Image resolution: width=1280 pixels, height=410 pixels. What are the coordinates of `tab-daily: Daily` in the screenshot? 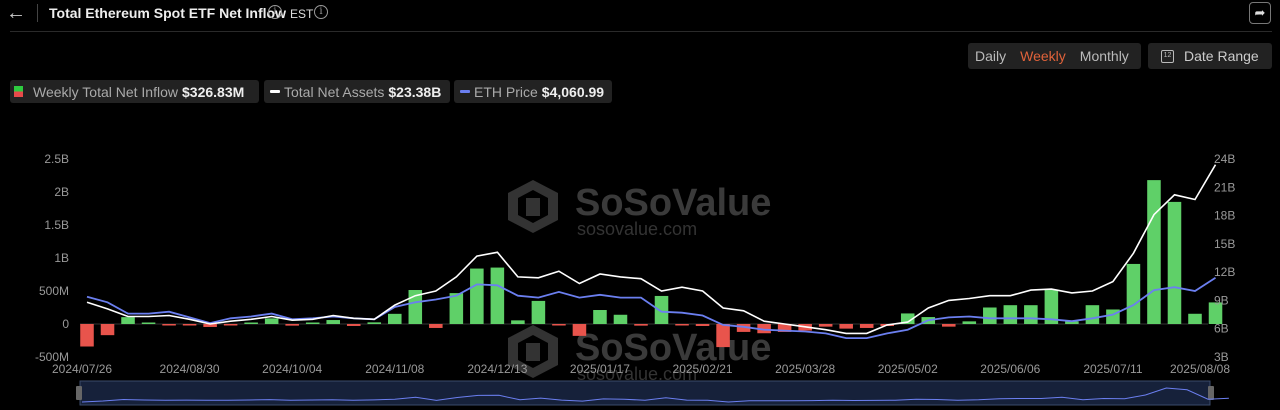 It's located at (991, 56).